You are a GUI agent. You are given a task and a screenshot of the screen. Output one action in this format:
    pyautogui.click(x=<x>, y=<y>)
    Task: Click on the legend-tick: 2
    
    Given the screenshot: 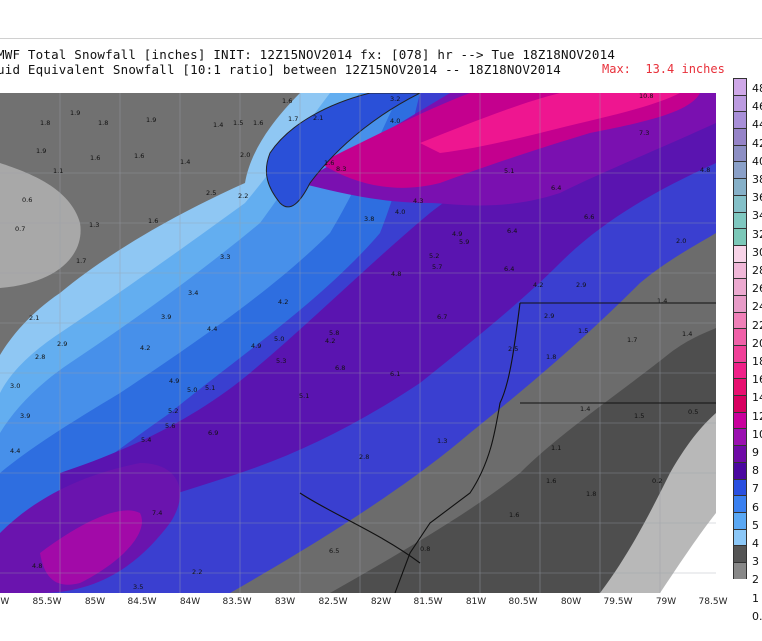 What is the action you would take?
    pyautogui.click(x=755, y=580)
    